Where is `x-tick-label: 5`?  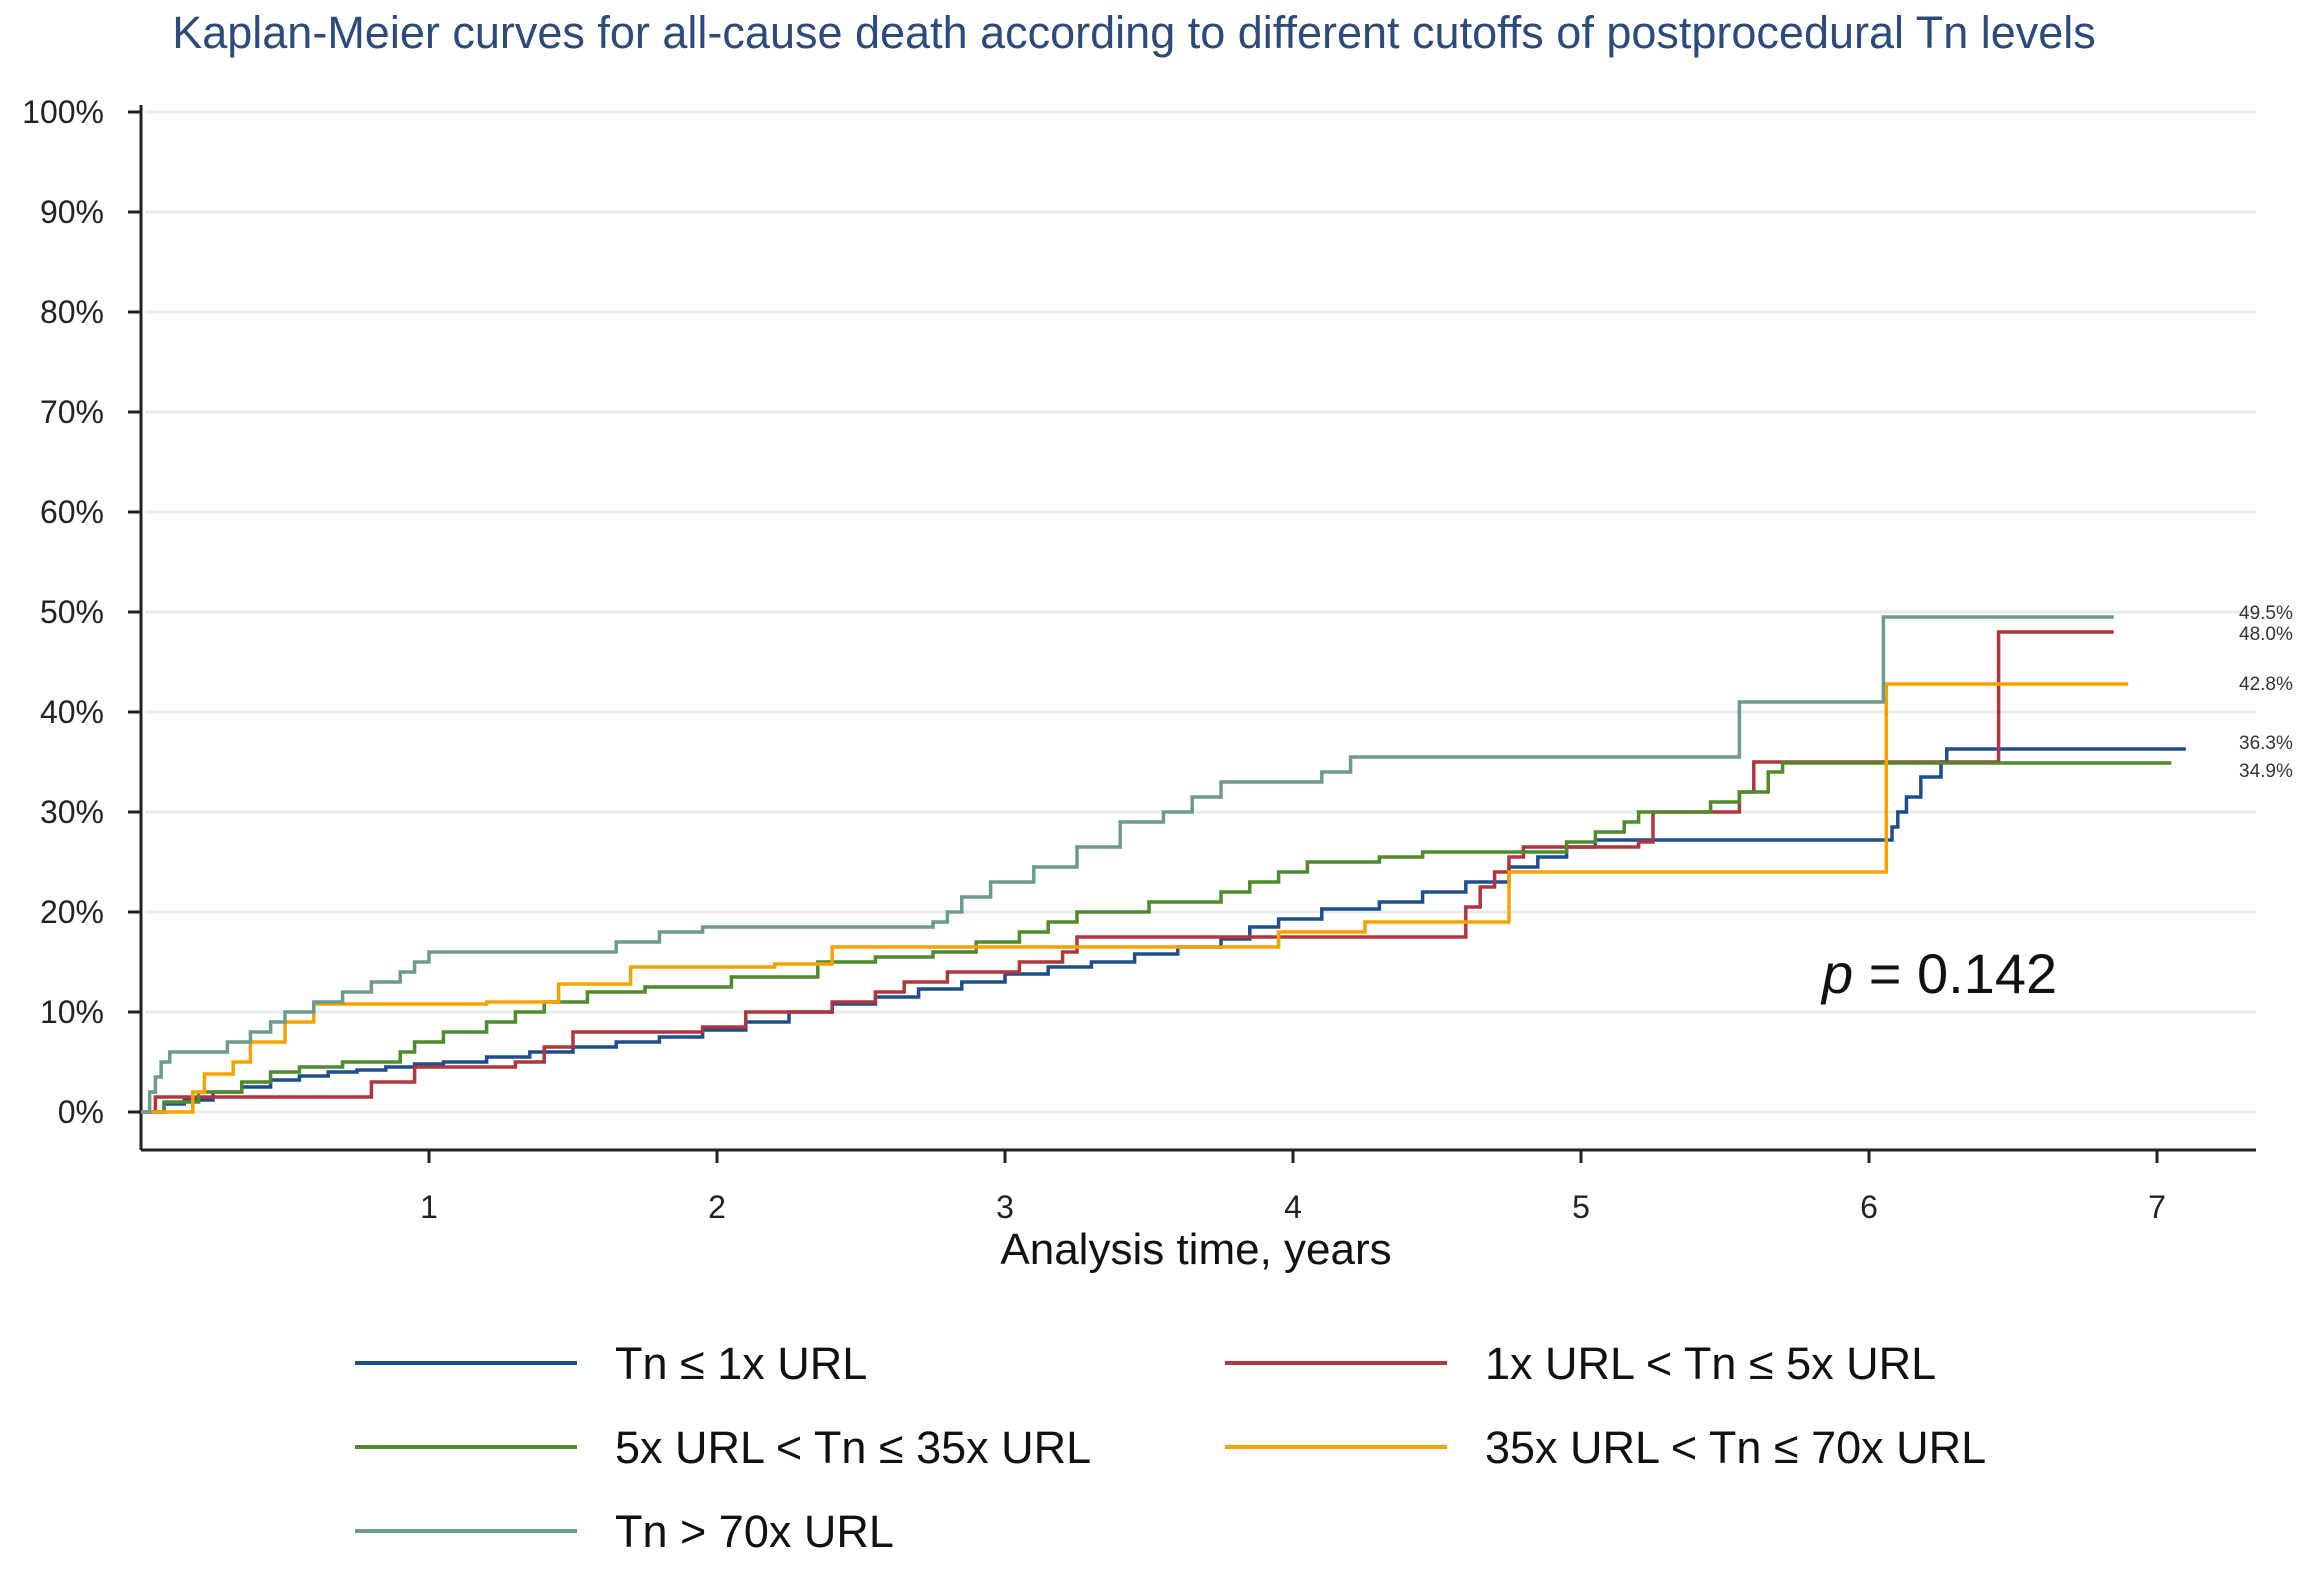
x-tick-label: 5 is located at coordinates (1581, 1207).